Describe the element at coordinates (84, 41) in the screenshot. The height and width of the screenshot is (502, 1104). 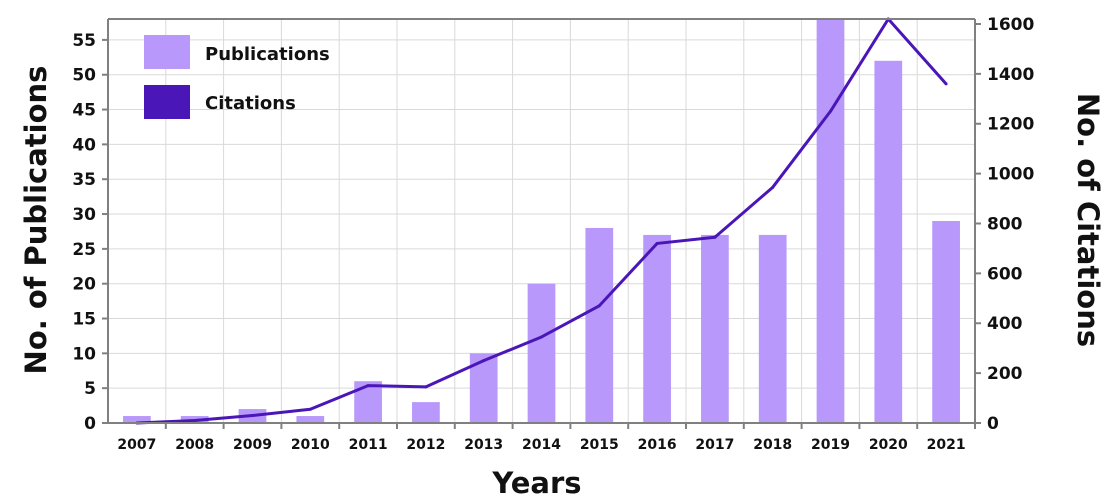
I see `y-left-tick-label: 55` at that location.